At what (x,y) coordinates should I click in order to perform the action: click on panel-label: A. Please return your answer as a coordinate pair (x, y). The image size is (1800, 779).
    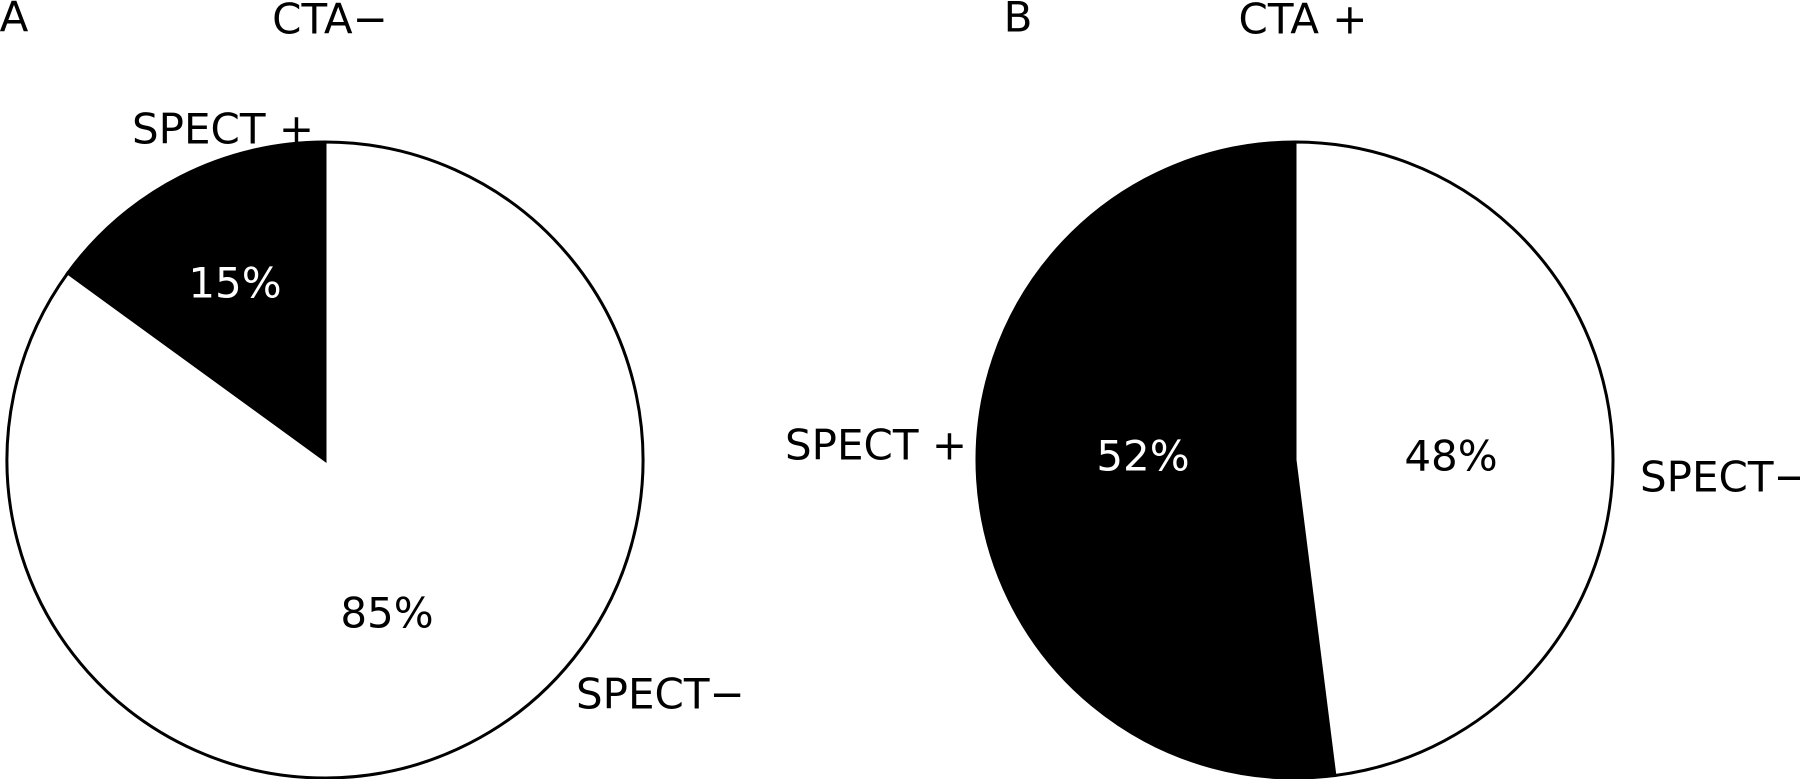
    Looking at the image, I should click on (14, 21).